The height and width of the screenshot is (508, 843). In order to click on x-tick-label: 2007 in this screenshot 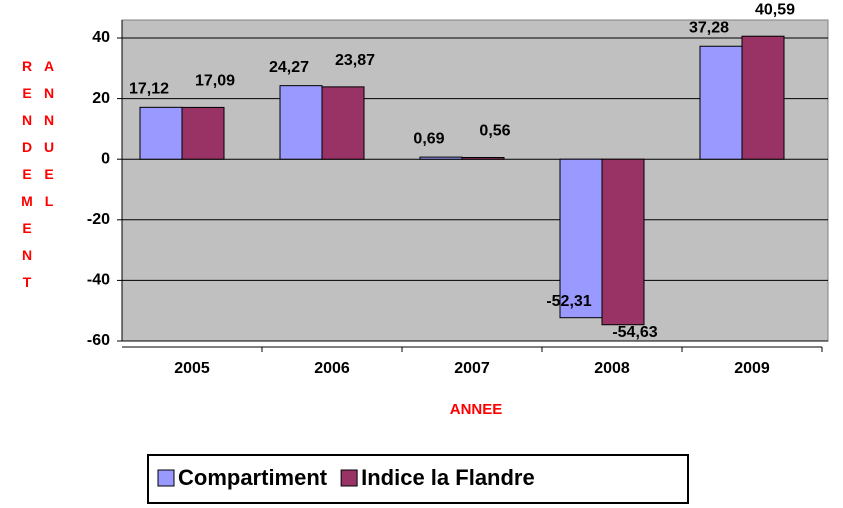, I will do `click(472, 368)`.